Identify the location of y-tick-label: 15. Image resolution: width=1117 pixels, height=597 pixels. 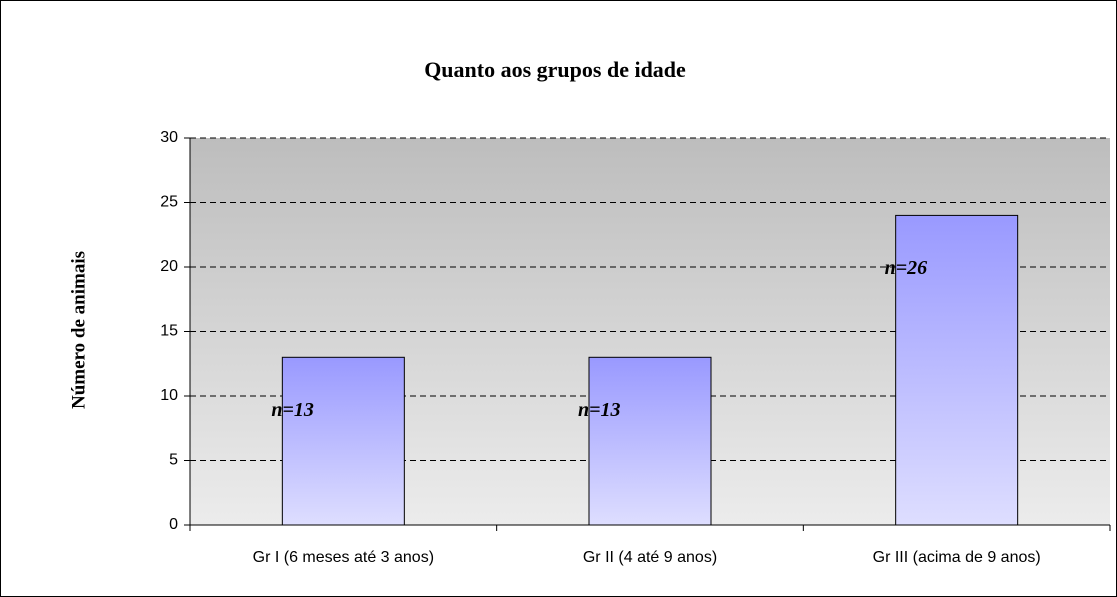
(169, 331).